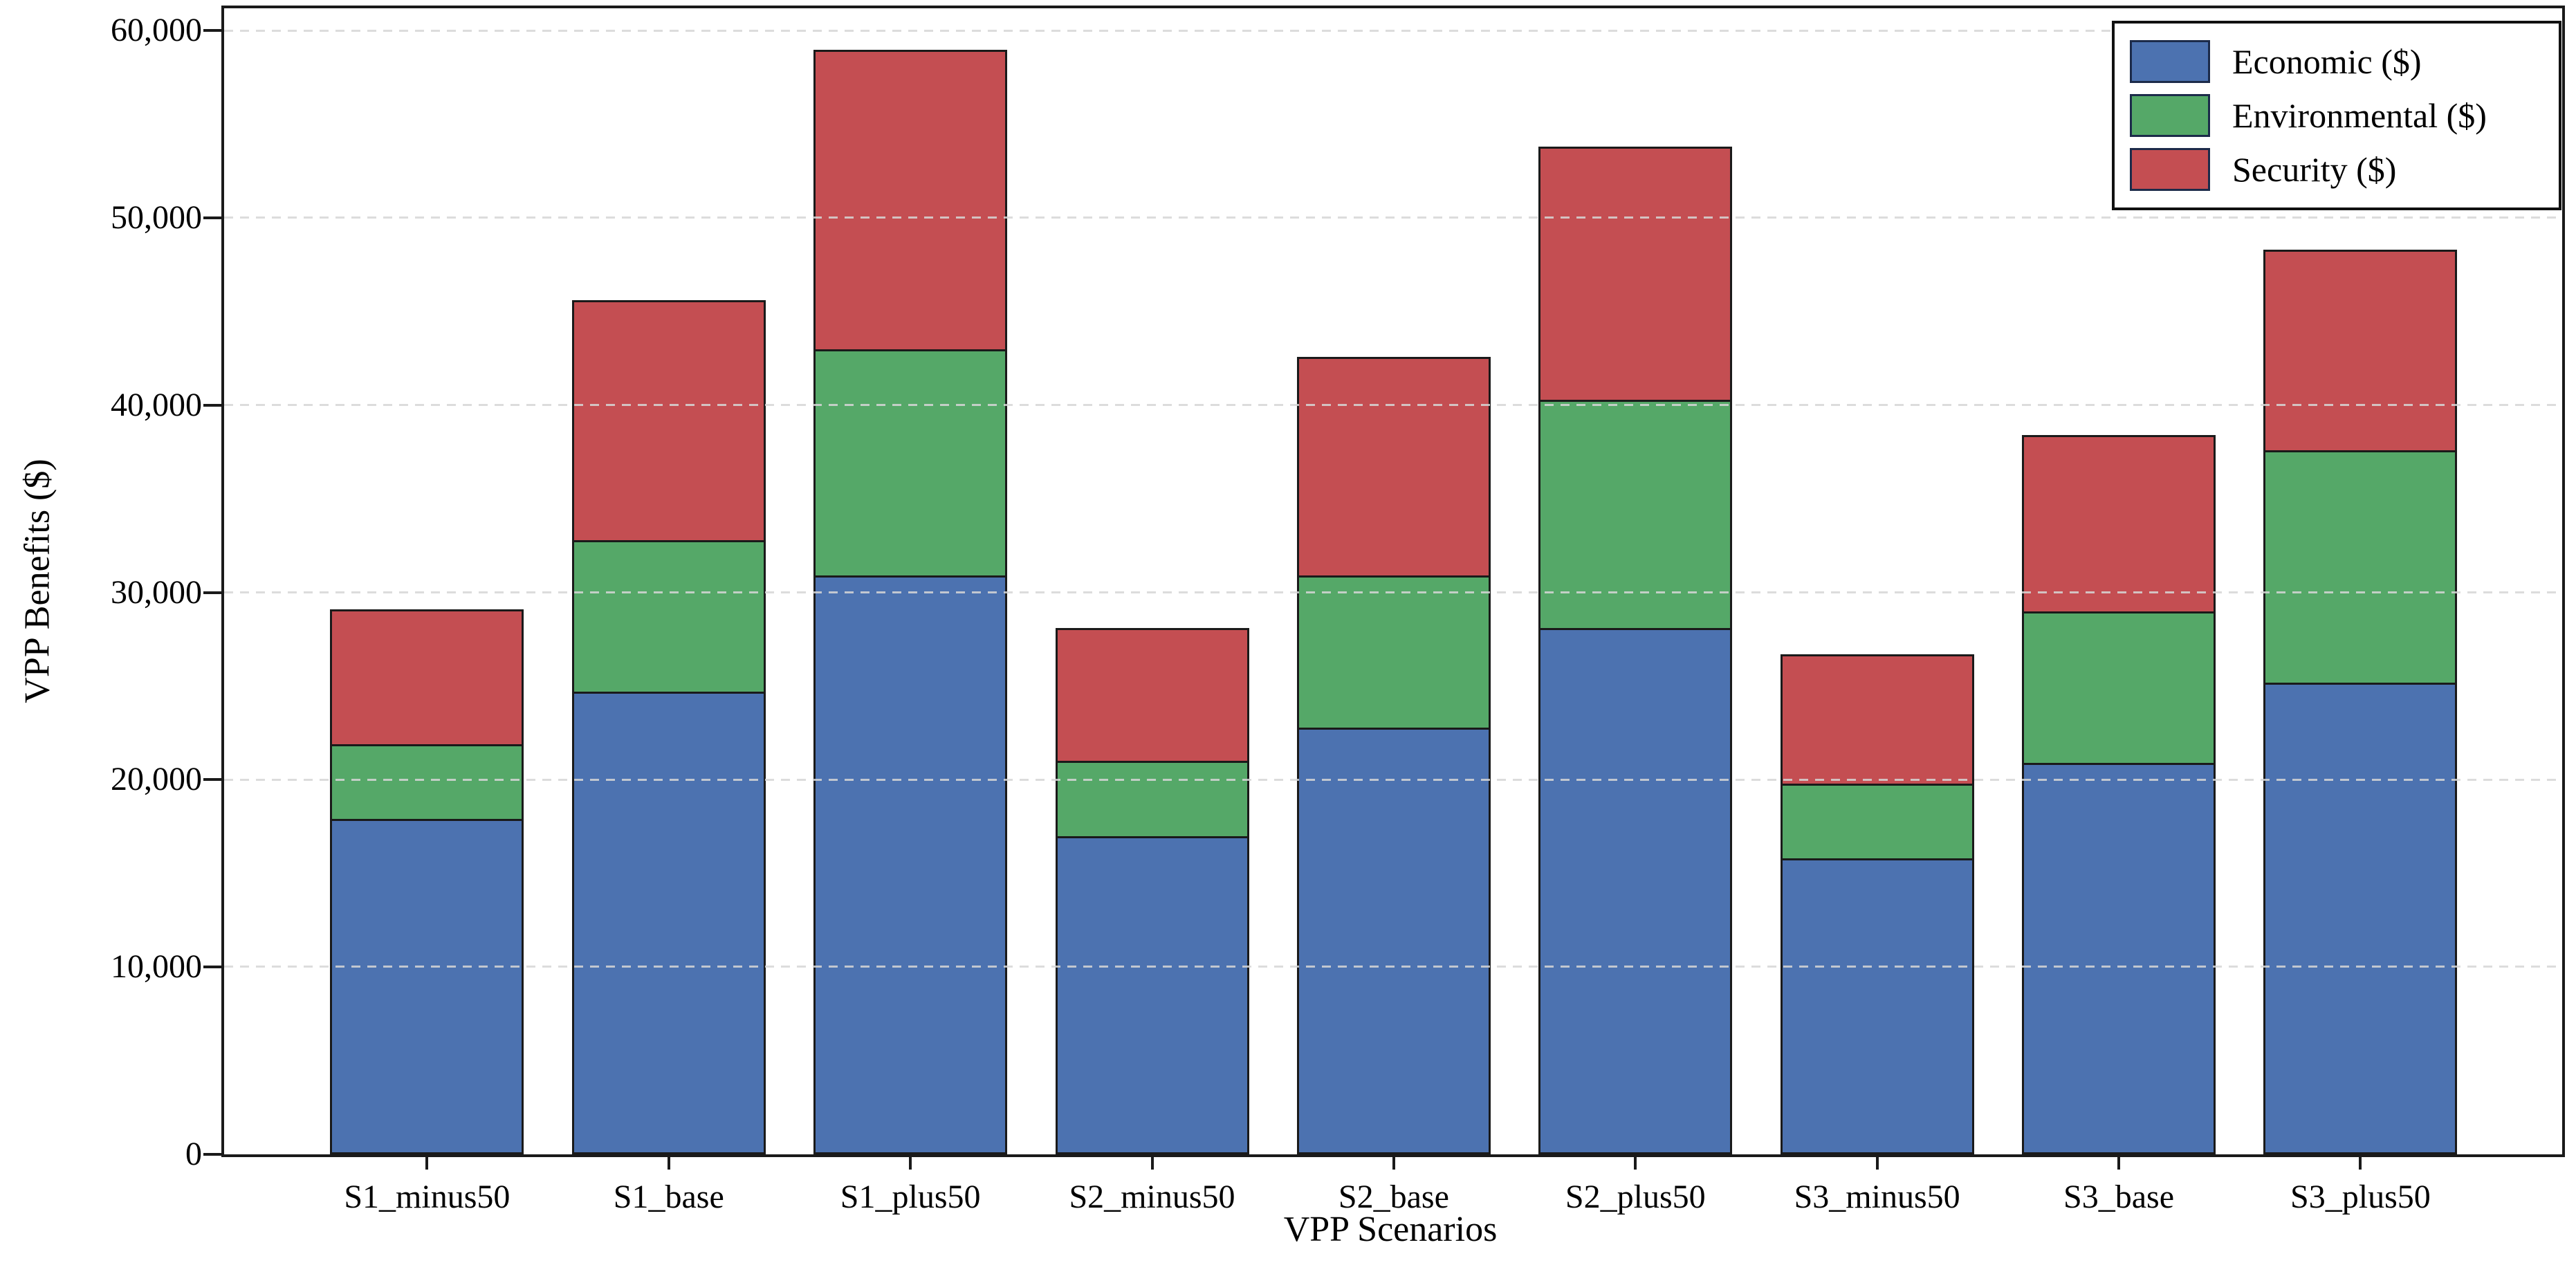 The image size is (2576, 1274). Describe the element at coordinates (156, 404) in the screenshot. I see `y-tick-label: 40,000` at that location.